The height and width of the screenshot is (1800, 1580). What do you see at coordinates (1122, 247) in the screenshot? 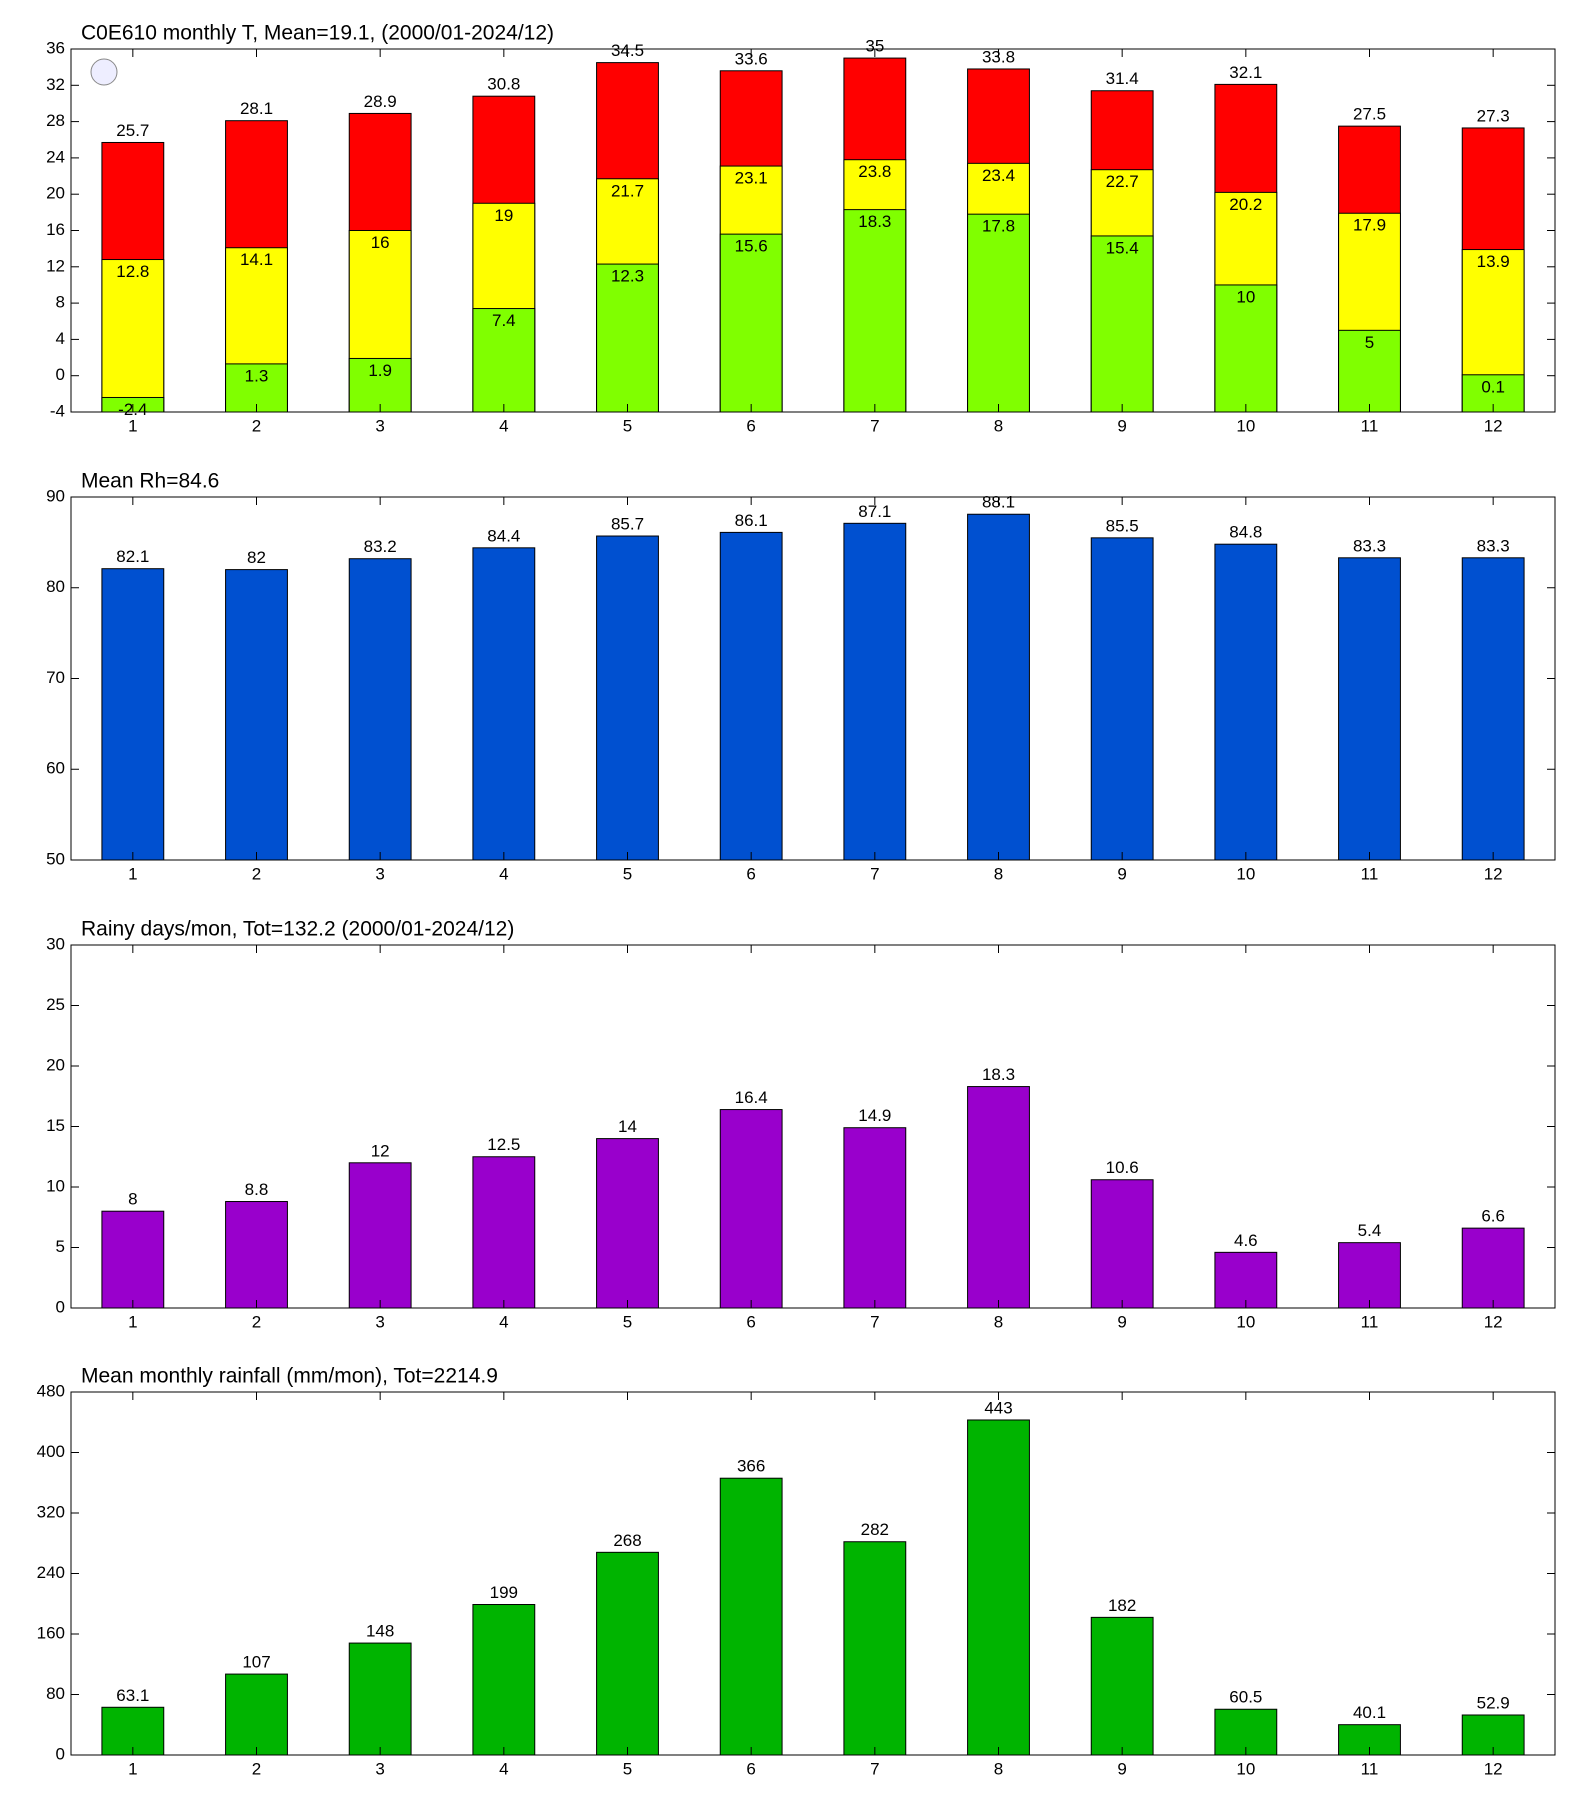
I see `data-label: 15.4` at bounding box center [1122, 247].